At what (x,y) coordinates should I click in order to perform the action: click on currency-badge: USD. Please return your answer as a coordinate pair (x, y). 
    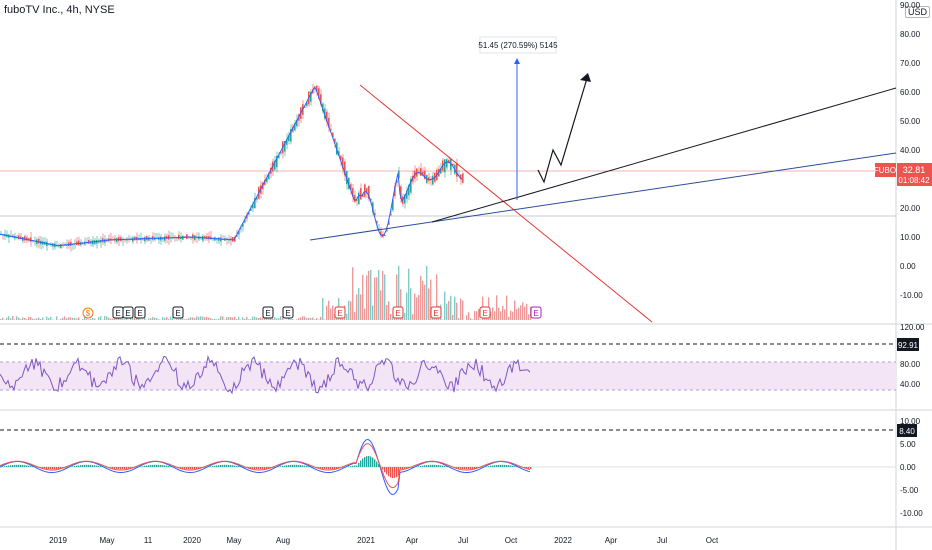
    Looking at the image, I should click on (918, 12).